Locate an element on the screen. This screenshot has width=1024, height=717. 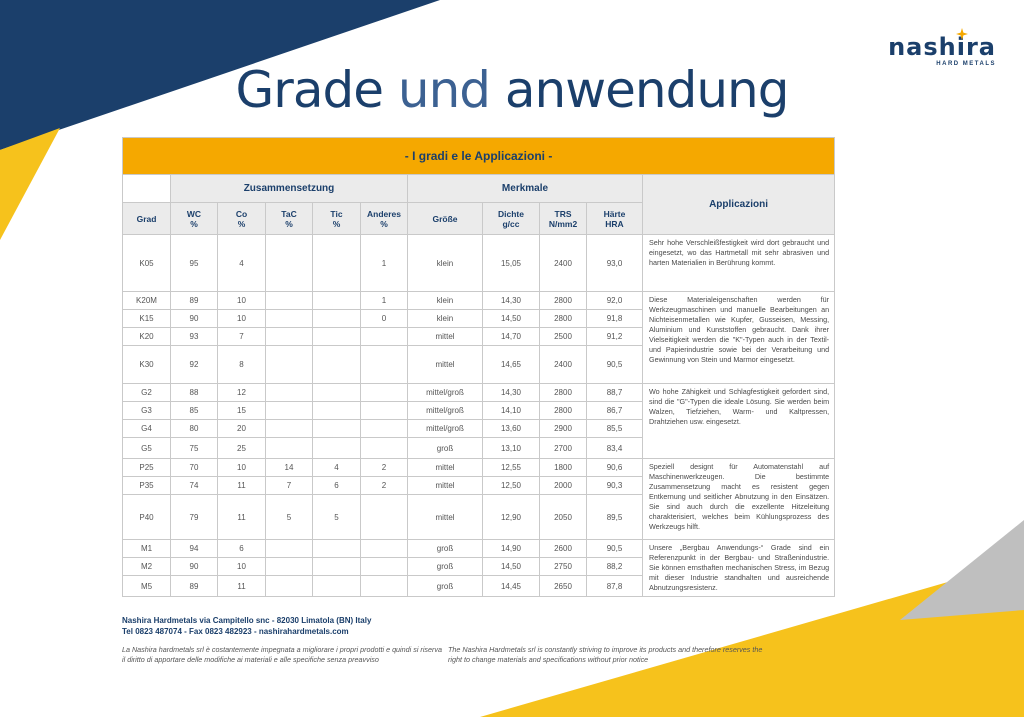
table-cell: 92 is located at coordinates (194, 364).